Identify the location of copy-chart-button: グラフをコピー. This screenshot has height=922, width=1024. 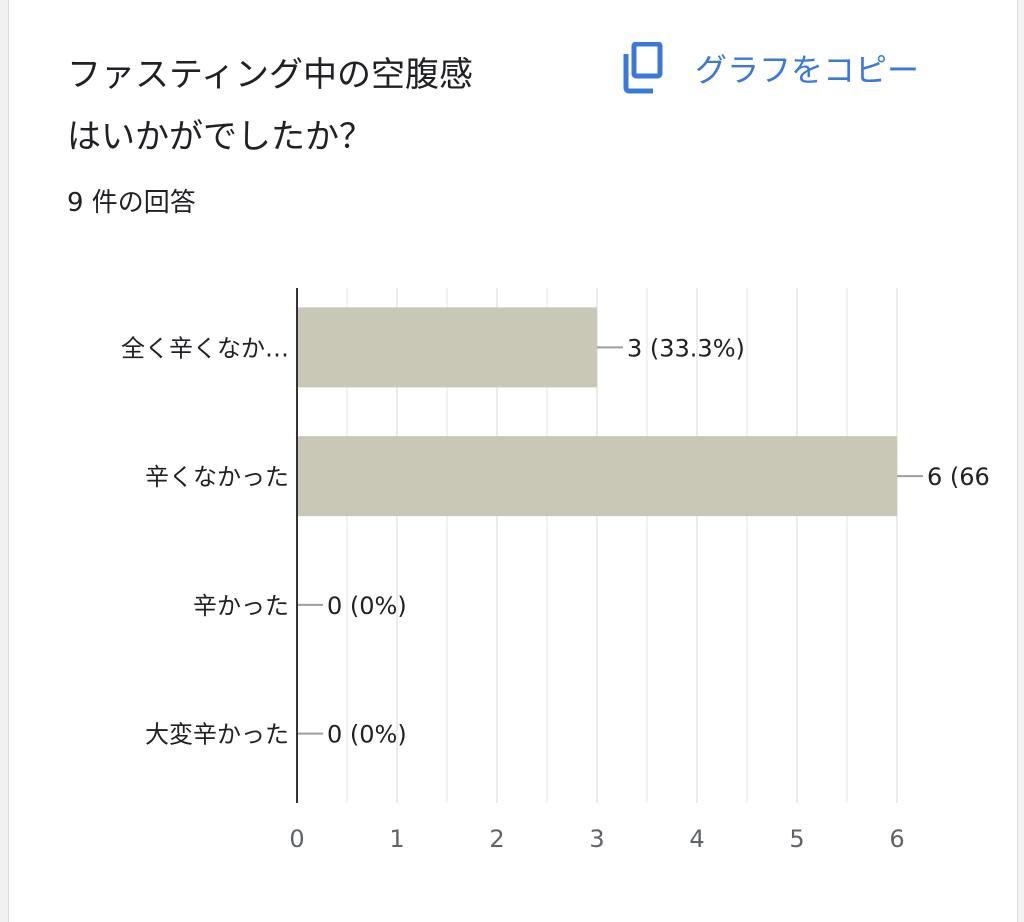
(770, 68).